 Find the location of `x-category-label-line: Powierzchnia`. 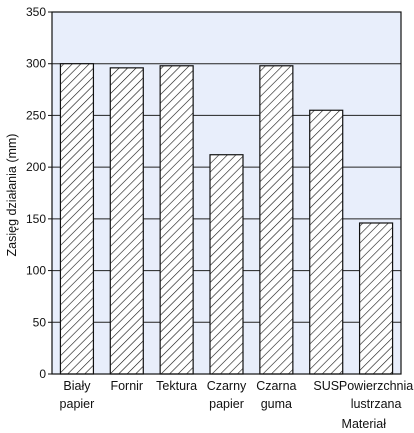

x-category-label-line: Powierzchnia is located at coordinates (376, 386).